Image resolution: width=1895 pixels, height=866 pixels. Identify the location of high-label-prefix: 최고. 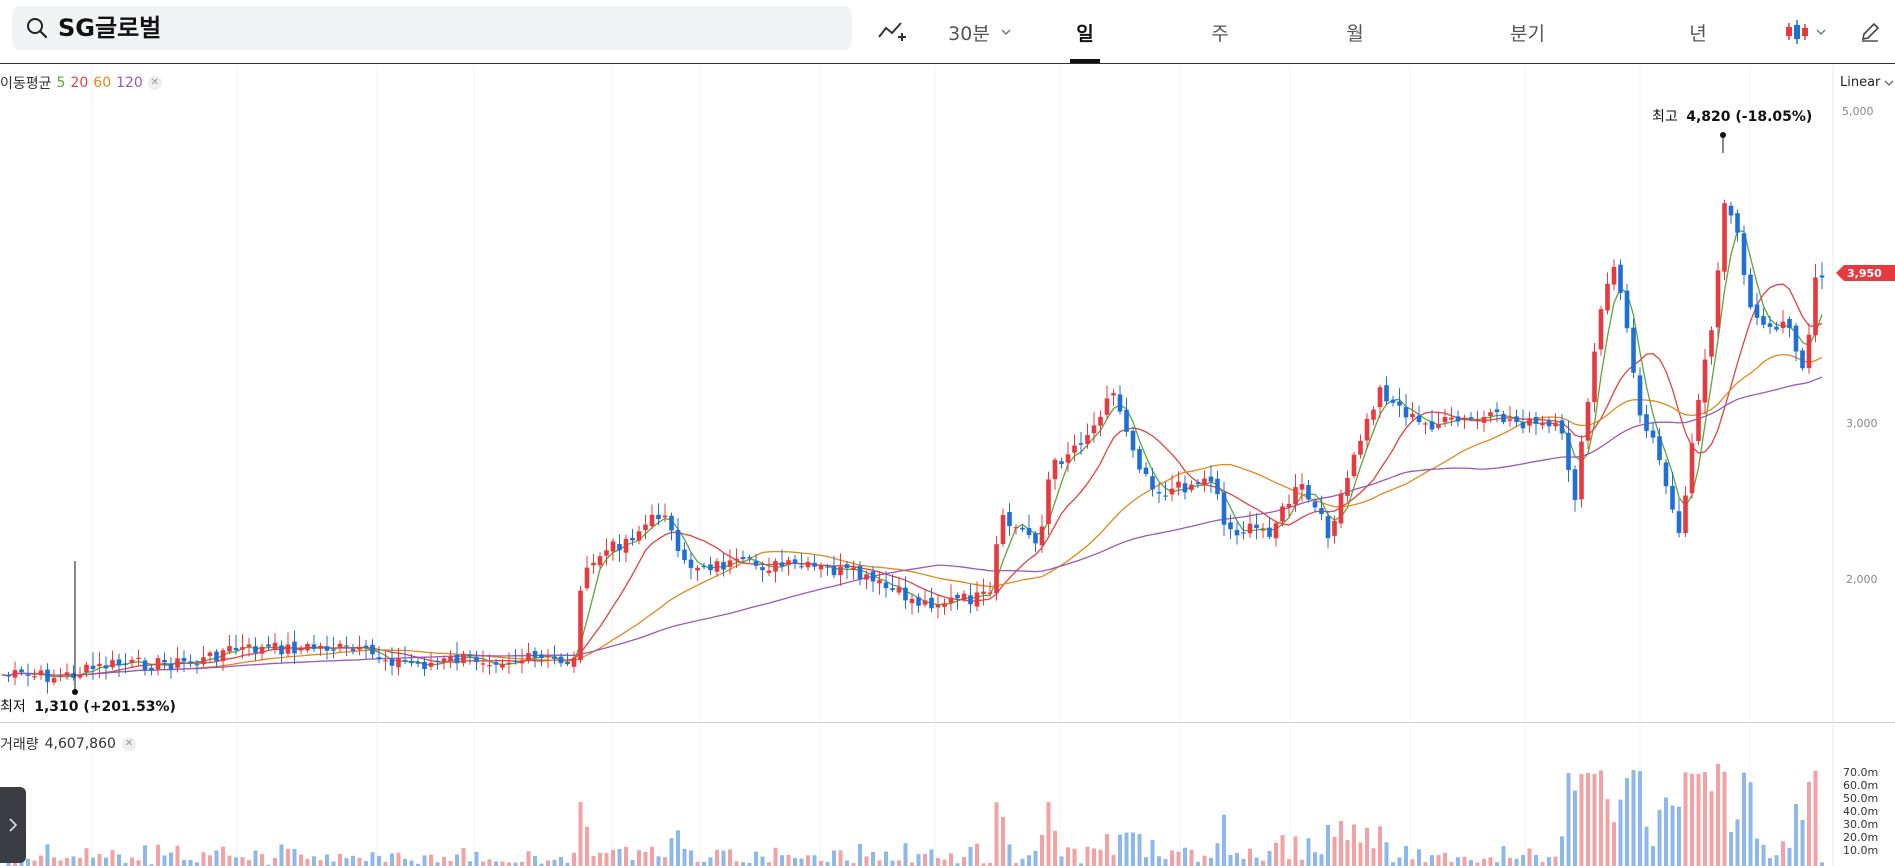
(1665, 117).